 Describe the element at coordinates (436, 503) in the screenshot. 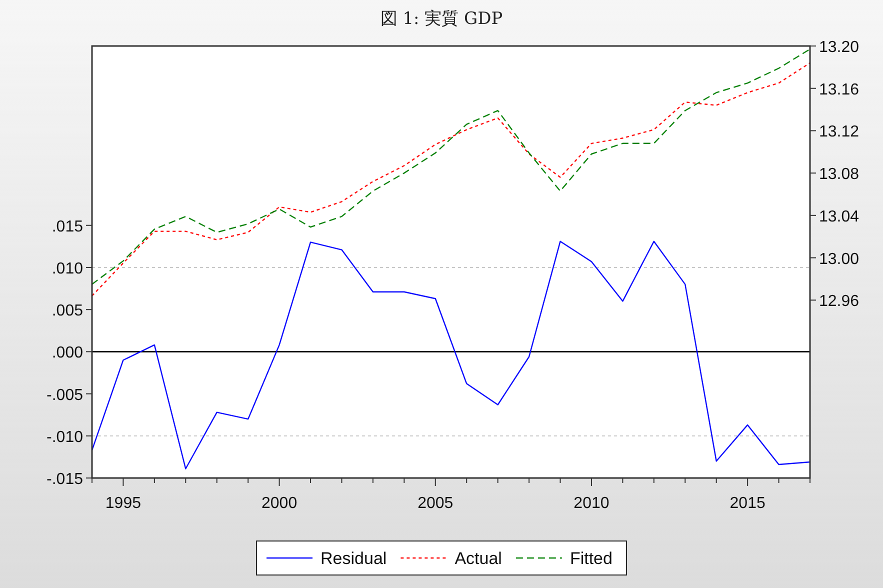

I see `x-tick-label: 2005` at that location.